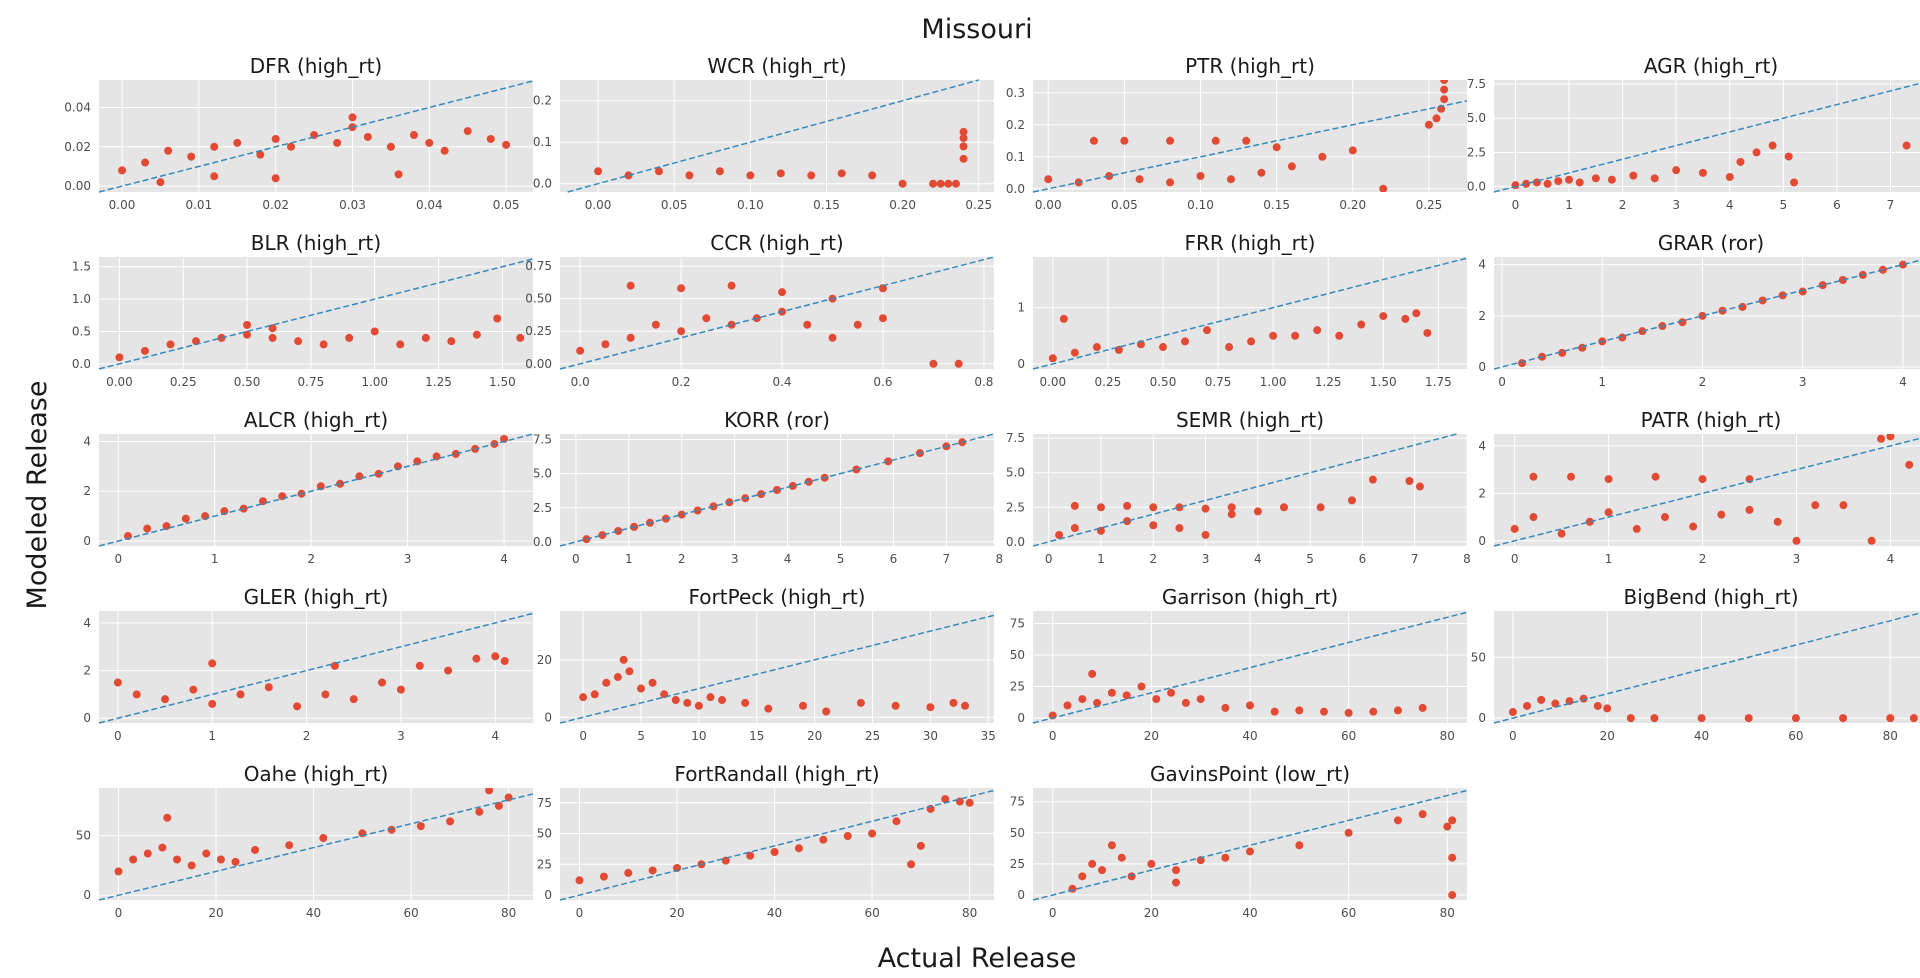 Image resolution: width=1920 pixels, height=978 pixels. I want to click on x-tick-label: 1.50, so click(1383, 382).